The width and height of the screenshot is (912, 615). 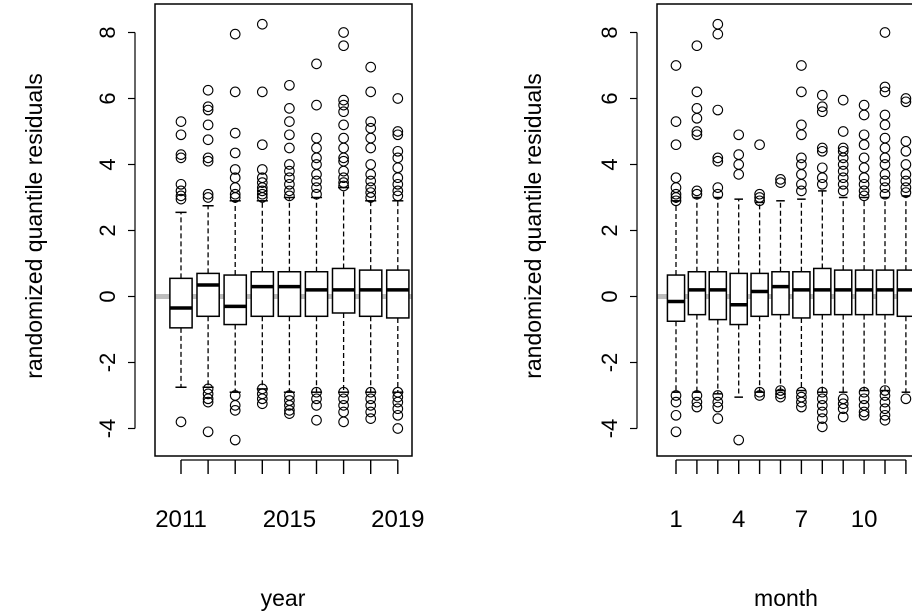 What do you see at coordinates (283, 598) in the screenshot?
I see `x-axis-title: year` at bounding box center [283, 598].